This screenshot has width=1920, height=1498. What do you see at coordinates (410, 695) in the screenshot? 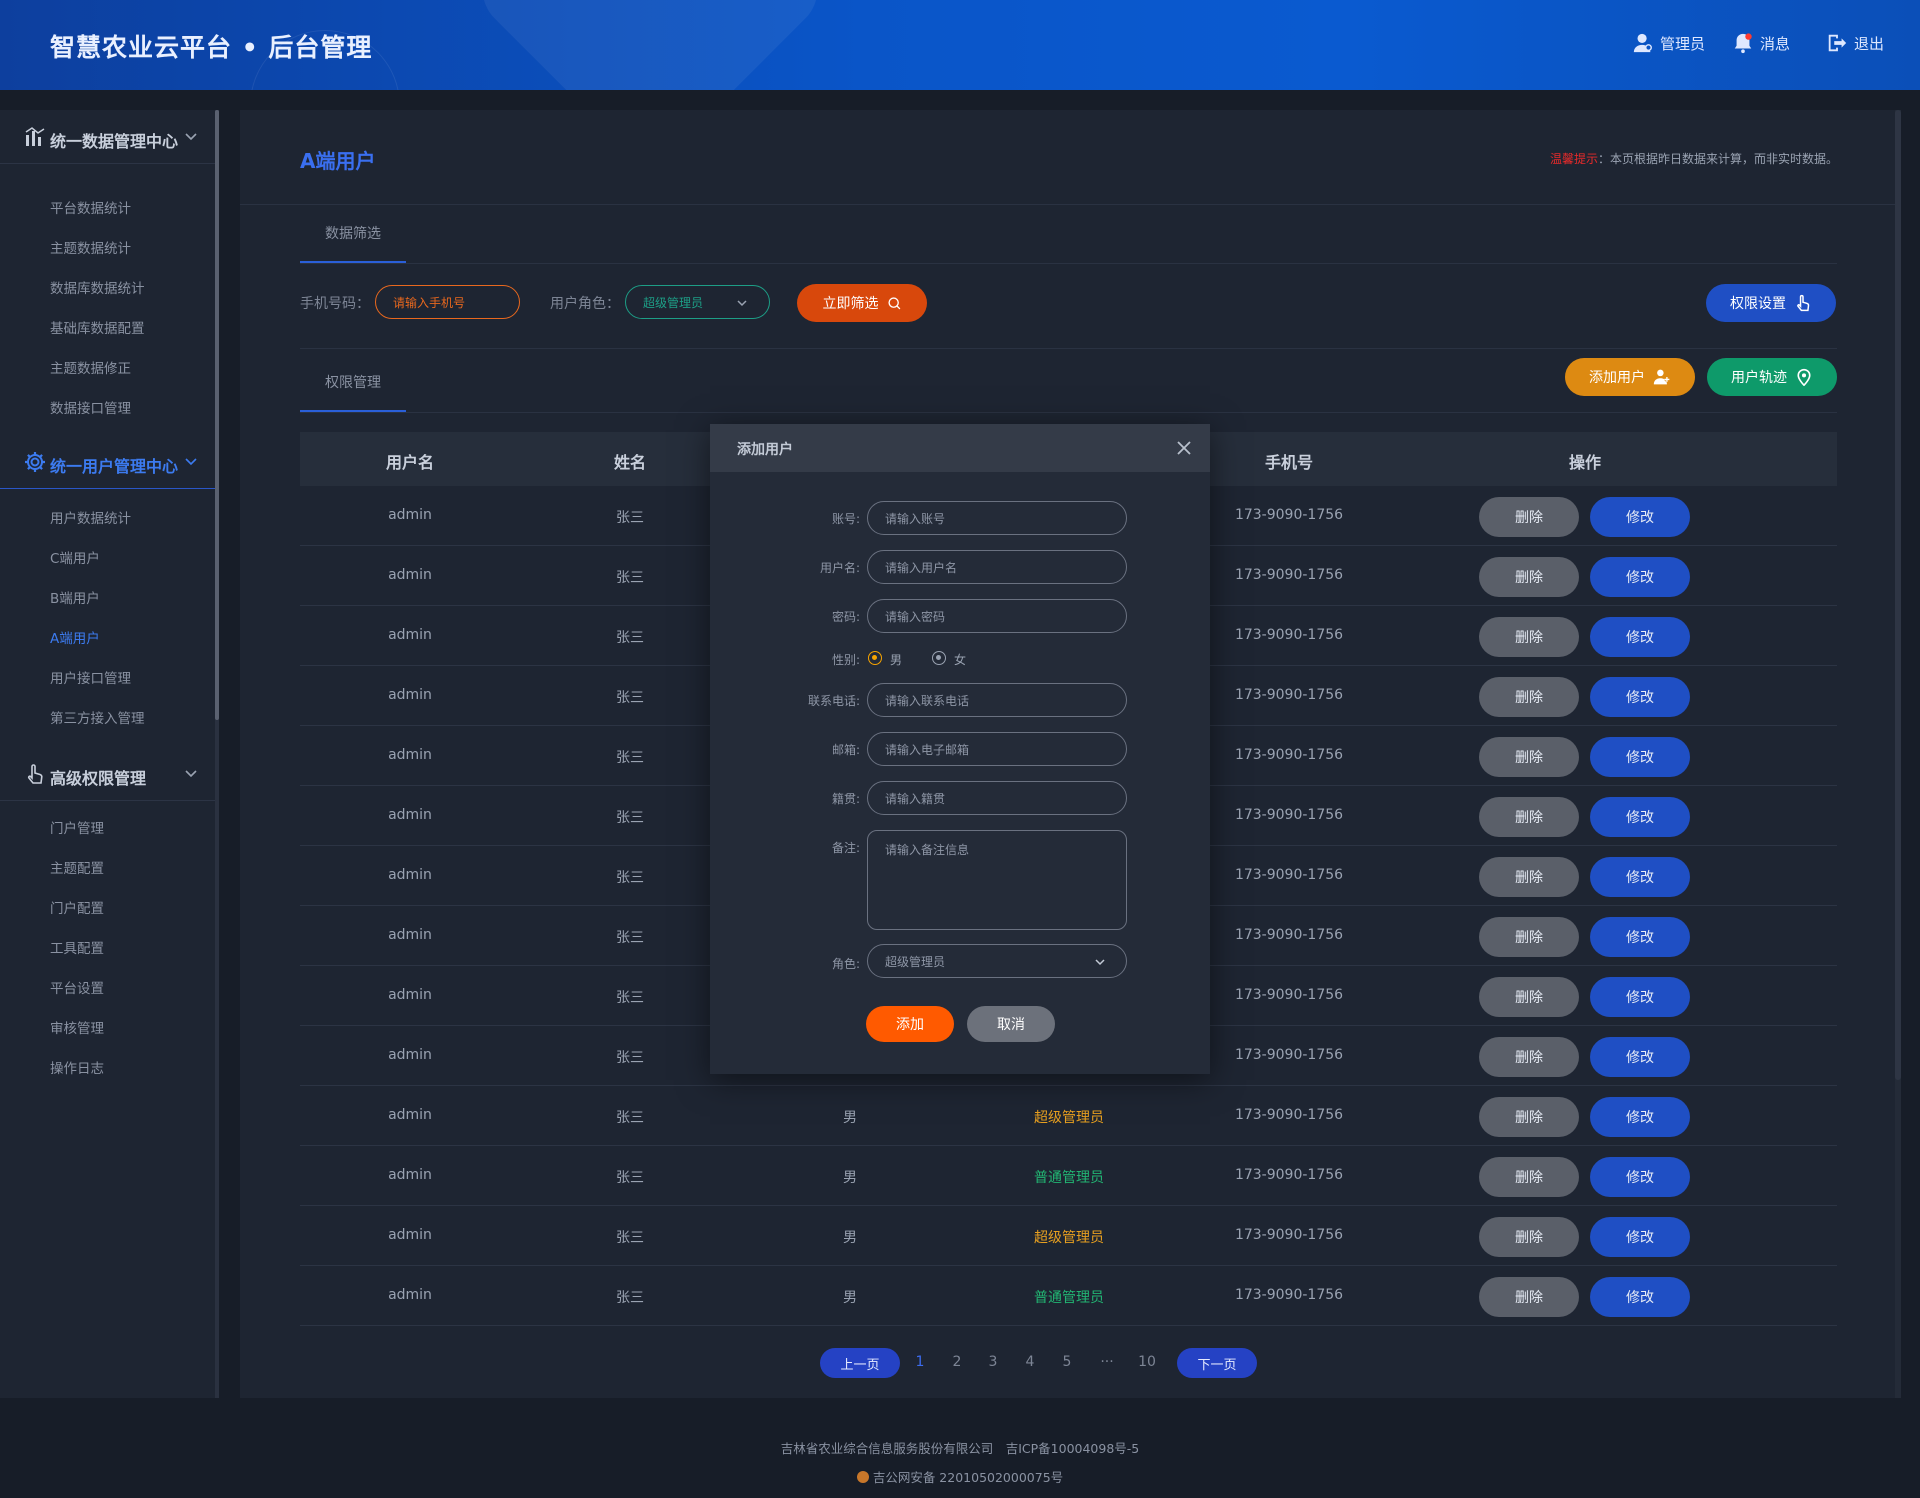
I see `cell-username: admin` at bounding box center [410, 695].